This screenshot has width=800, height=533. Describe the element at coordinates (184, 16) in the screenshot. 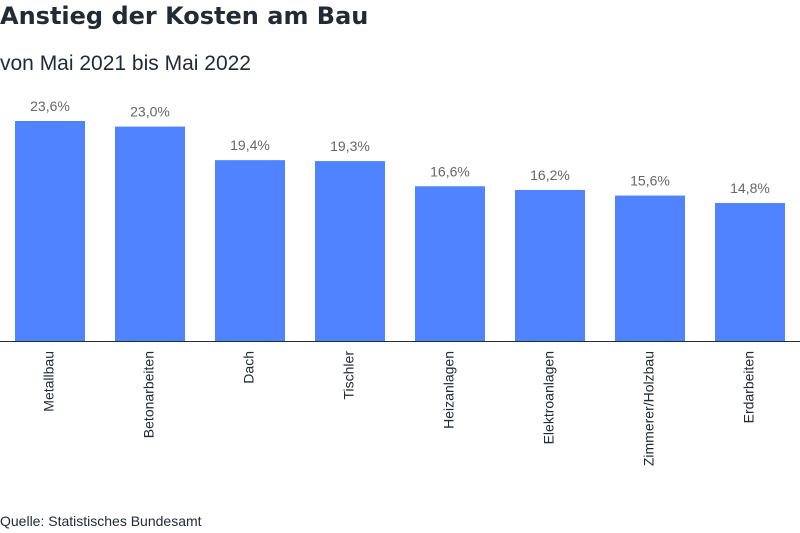

I see `chart-title: Anstieg der Kosten am Bau` at that location.